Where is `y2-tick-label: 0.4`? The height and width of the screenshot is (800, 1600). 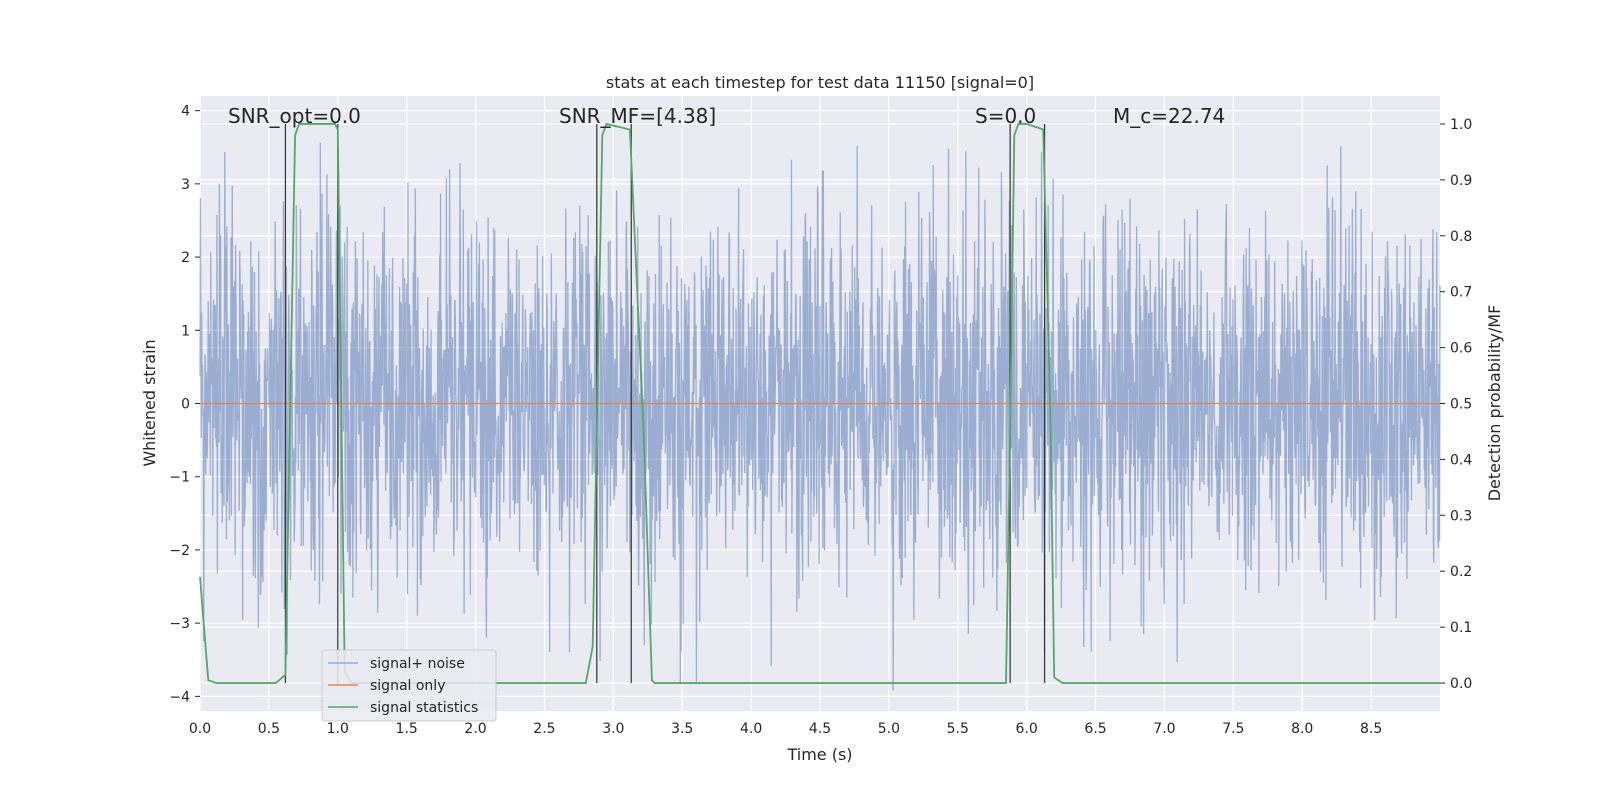
y2-tick-label: 0.4 is located at coordinates (1461, 460).